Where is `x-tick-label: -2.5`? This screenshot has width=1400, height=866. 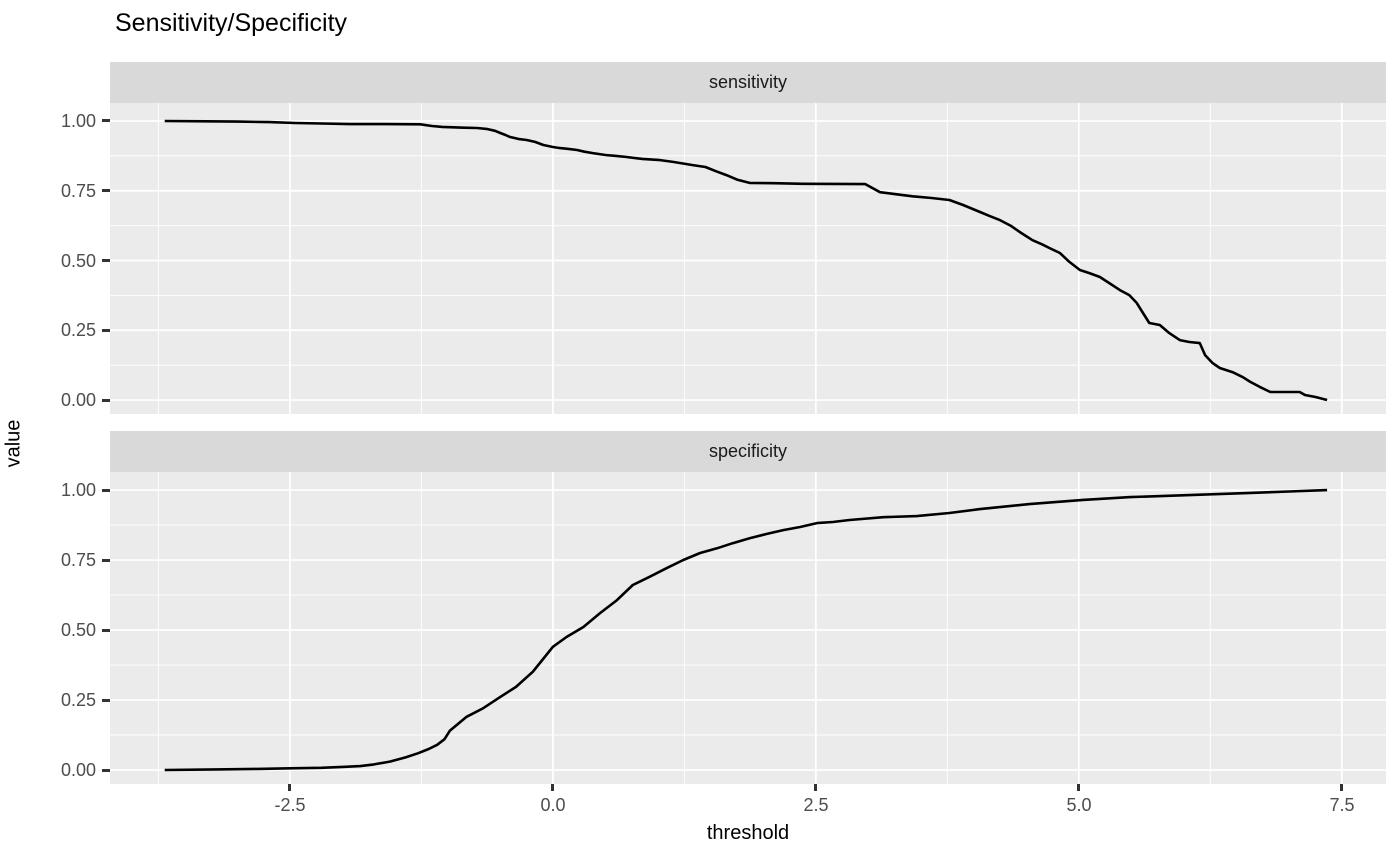 x-tick-label: -2.5 is located at coordinates (290, 805).